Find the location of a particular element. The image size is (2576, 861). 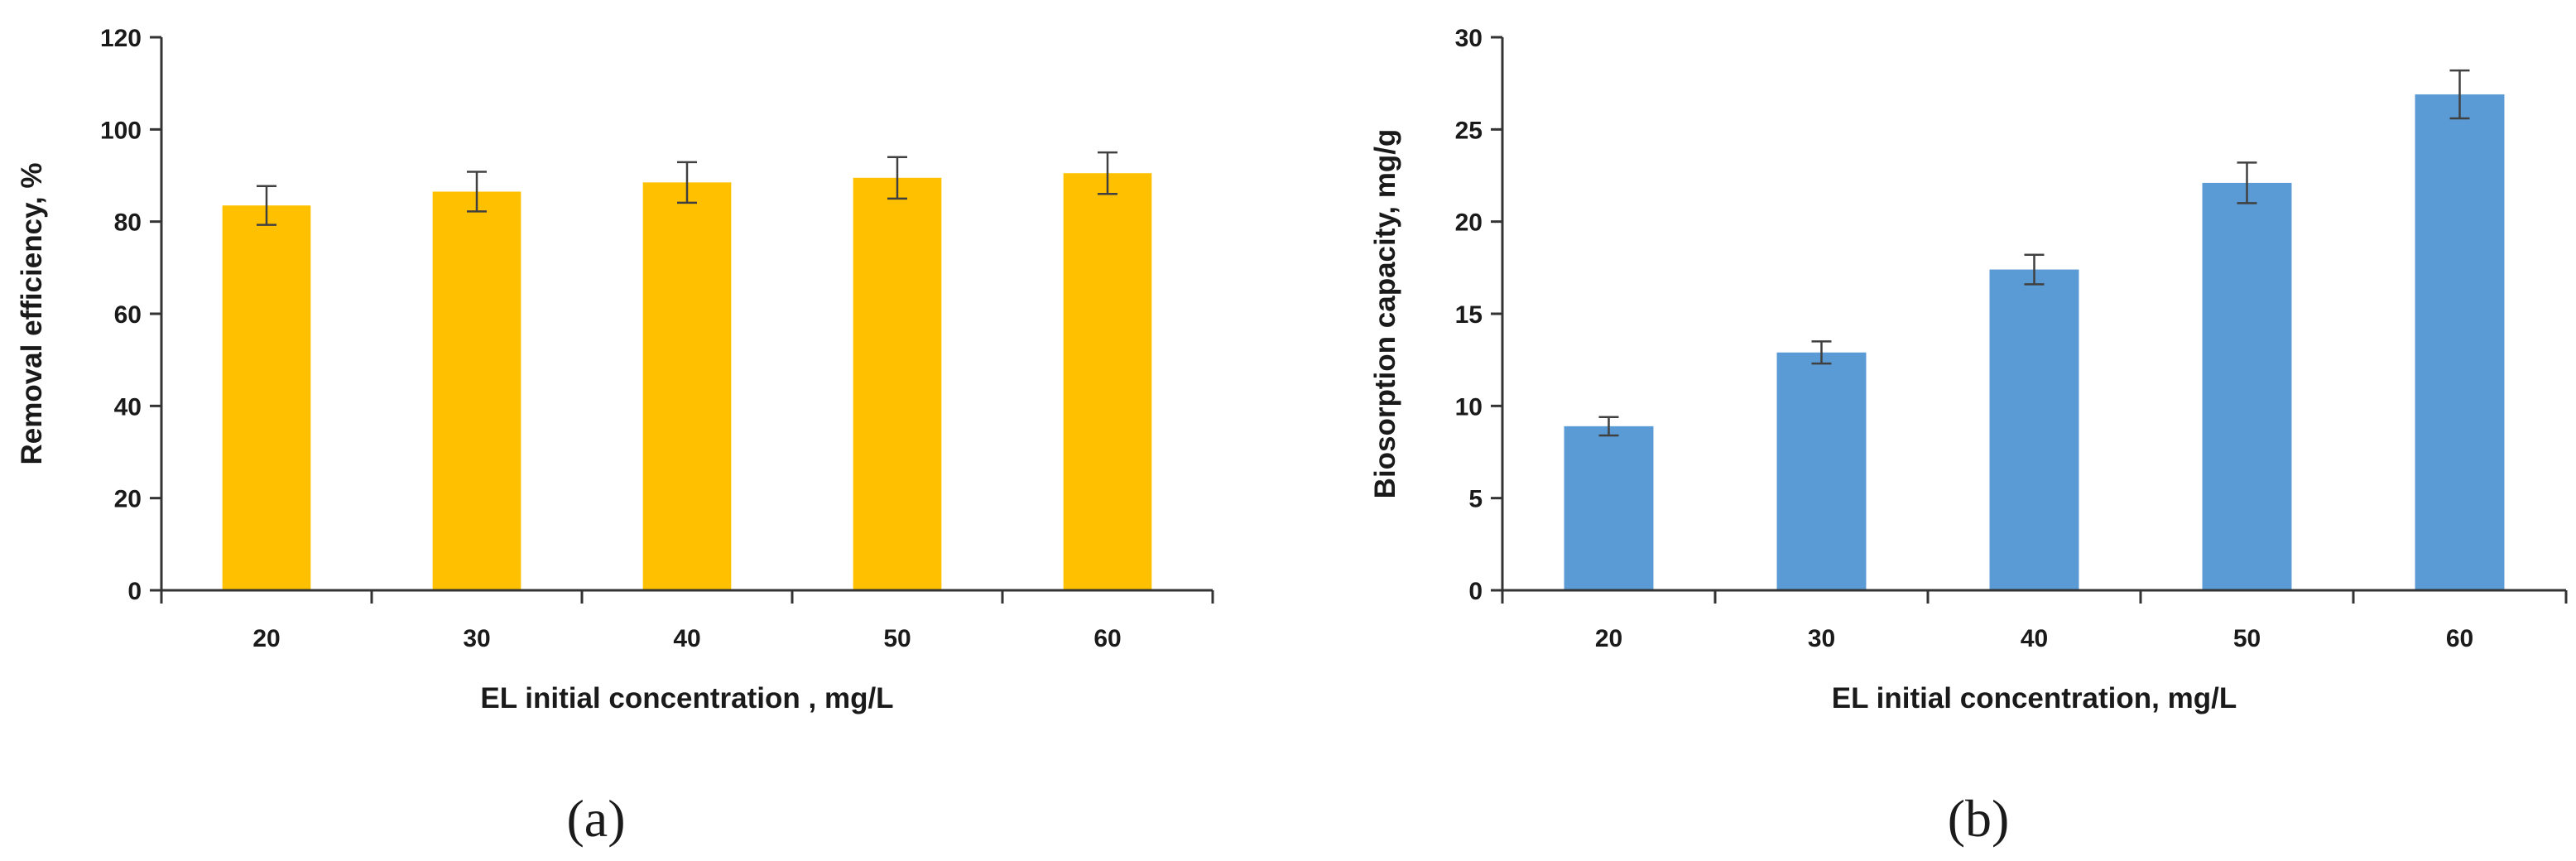

y-tick-label: 15 is located at coordinates (1469, 315).